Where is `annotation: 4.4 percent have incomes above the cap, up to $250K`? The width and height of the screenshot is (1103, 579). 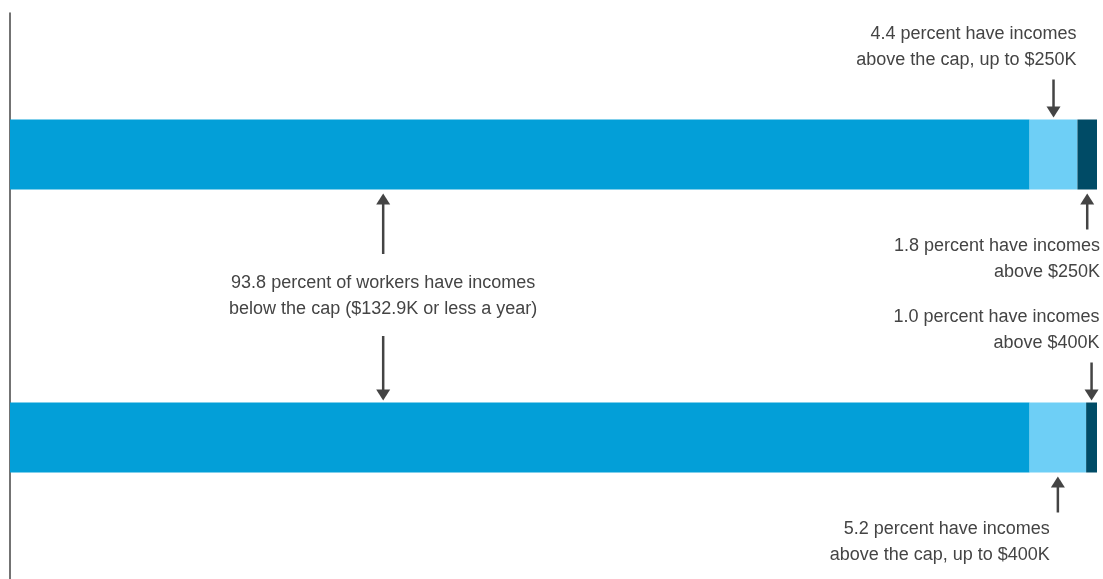
annotation: 4.4 percent have incomes above the cap, up to $250K is located at coordinates (966, 46).